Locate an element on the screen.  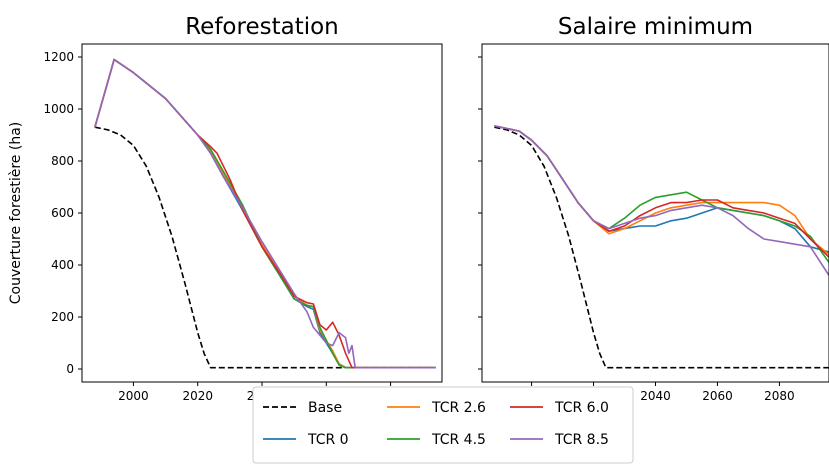
chart-title: Salaire minimum is located at coordinates (655, 27).